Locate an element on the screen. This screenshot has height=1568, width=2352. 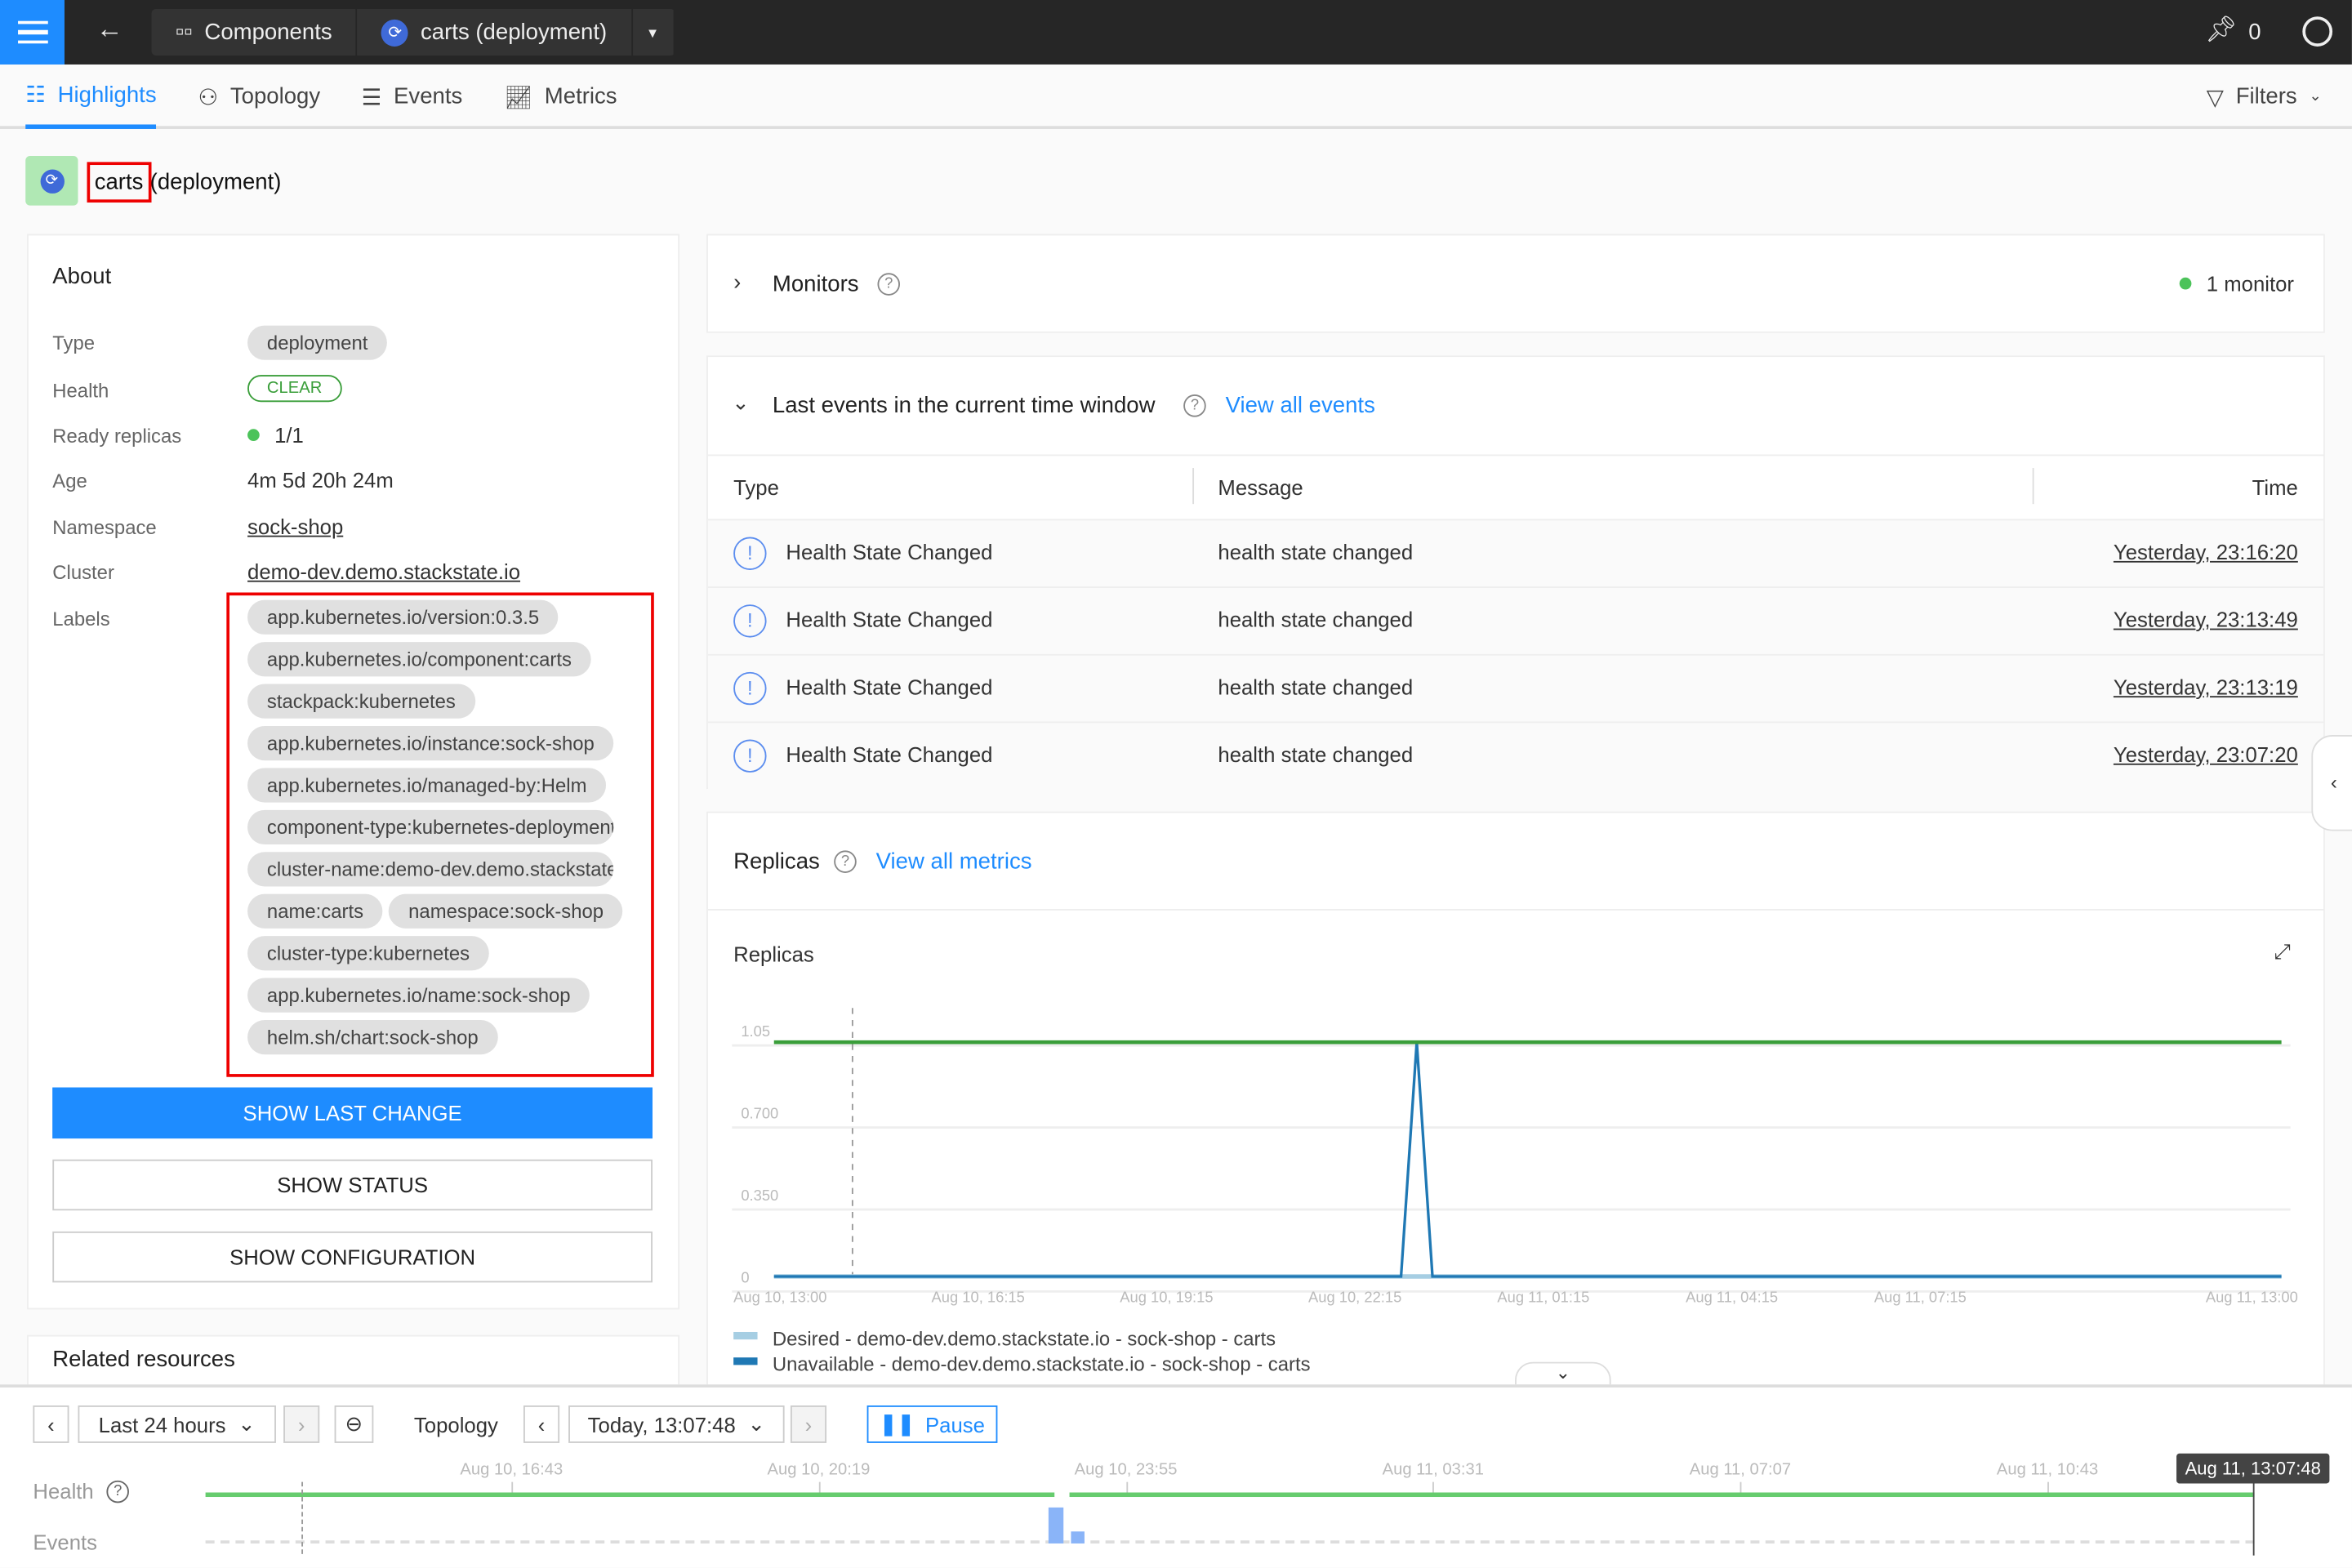
namespace-label: Namespace is located at coordinates (104, 527).